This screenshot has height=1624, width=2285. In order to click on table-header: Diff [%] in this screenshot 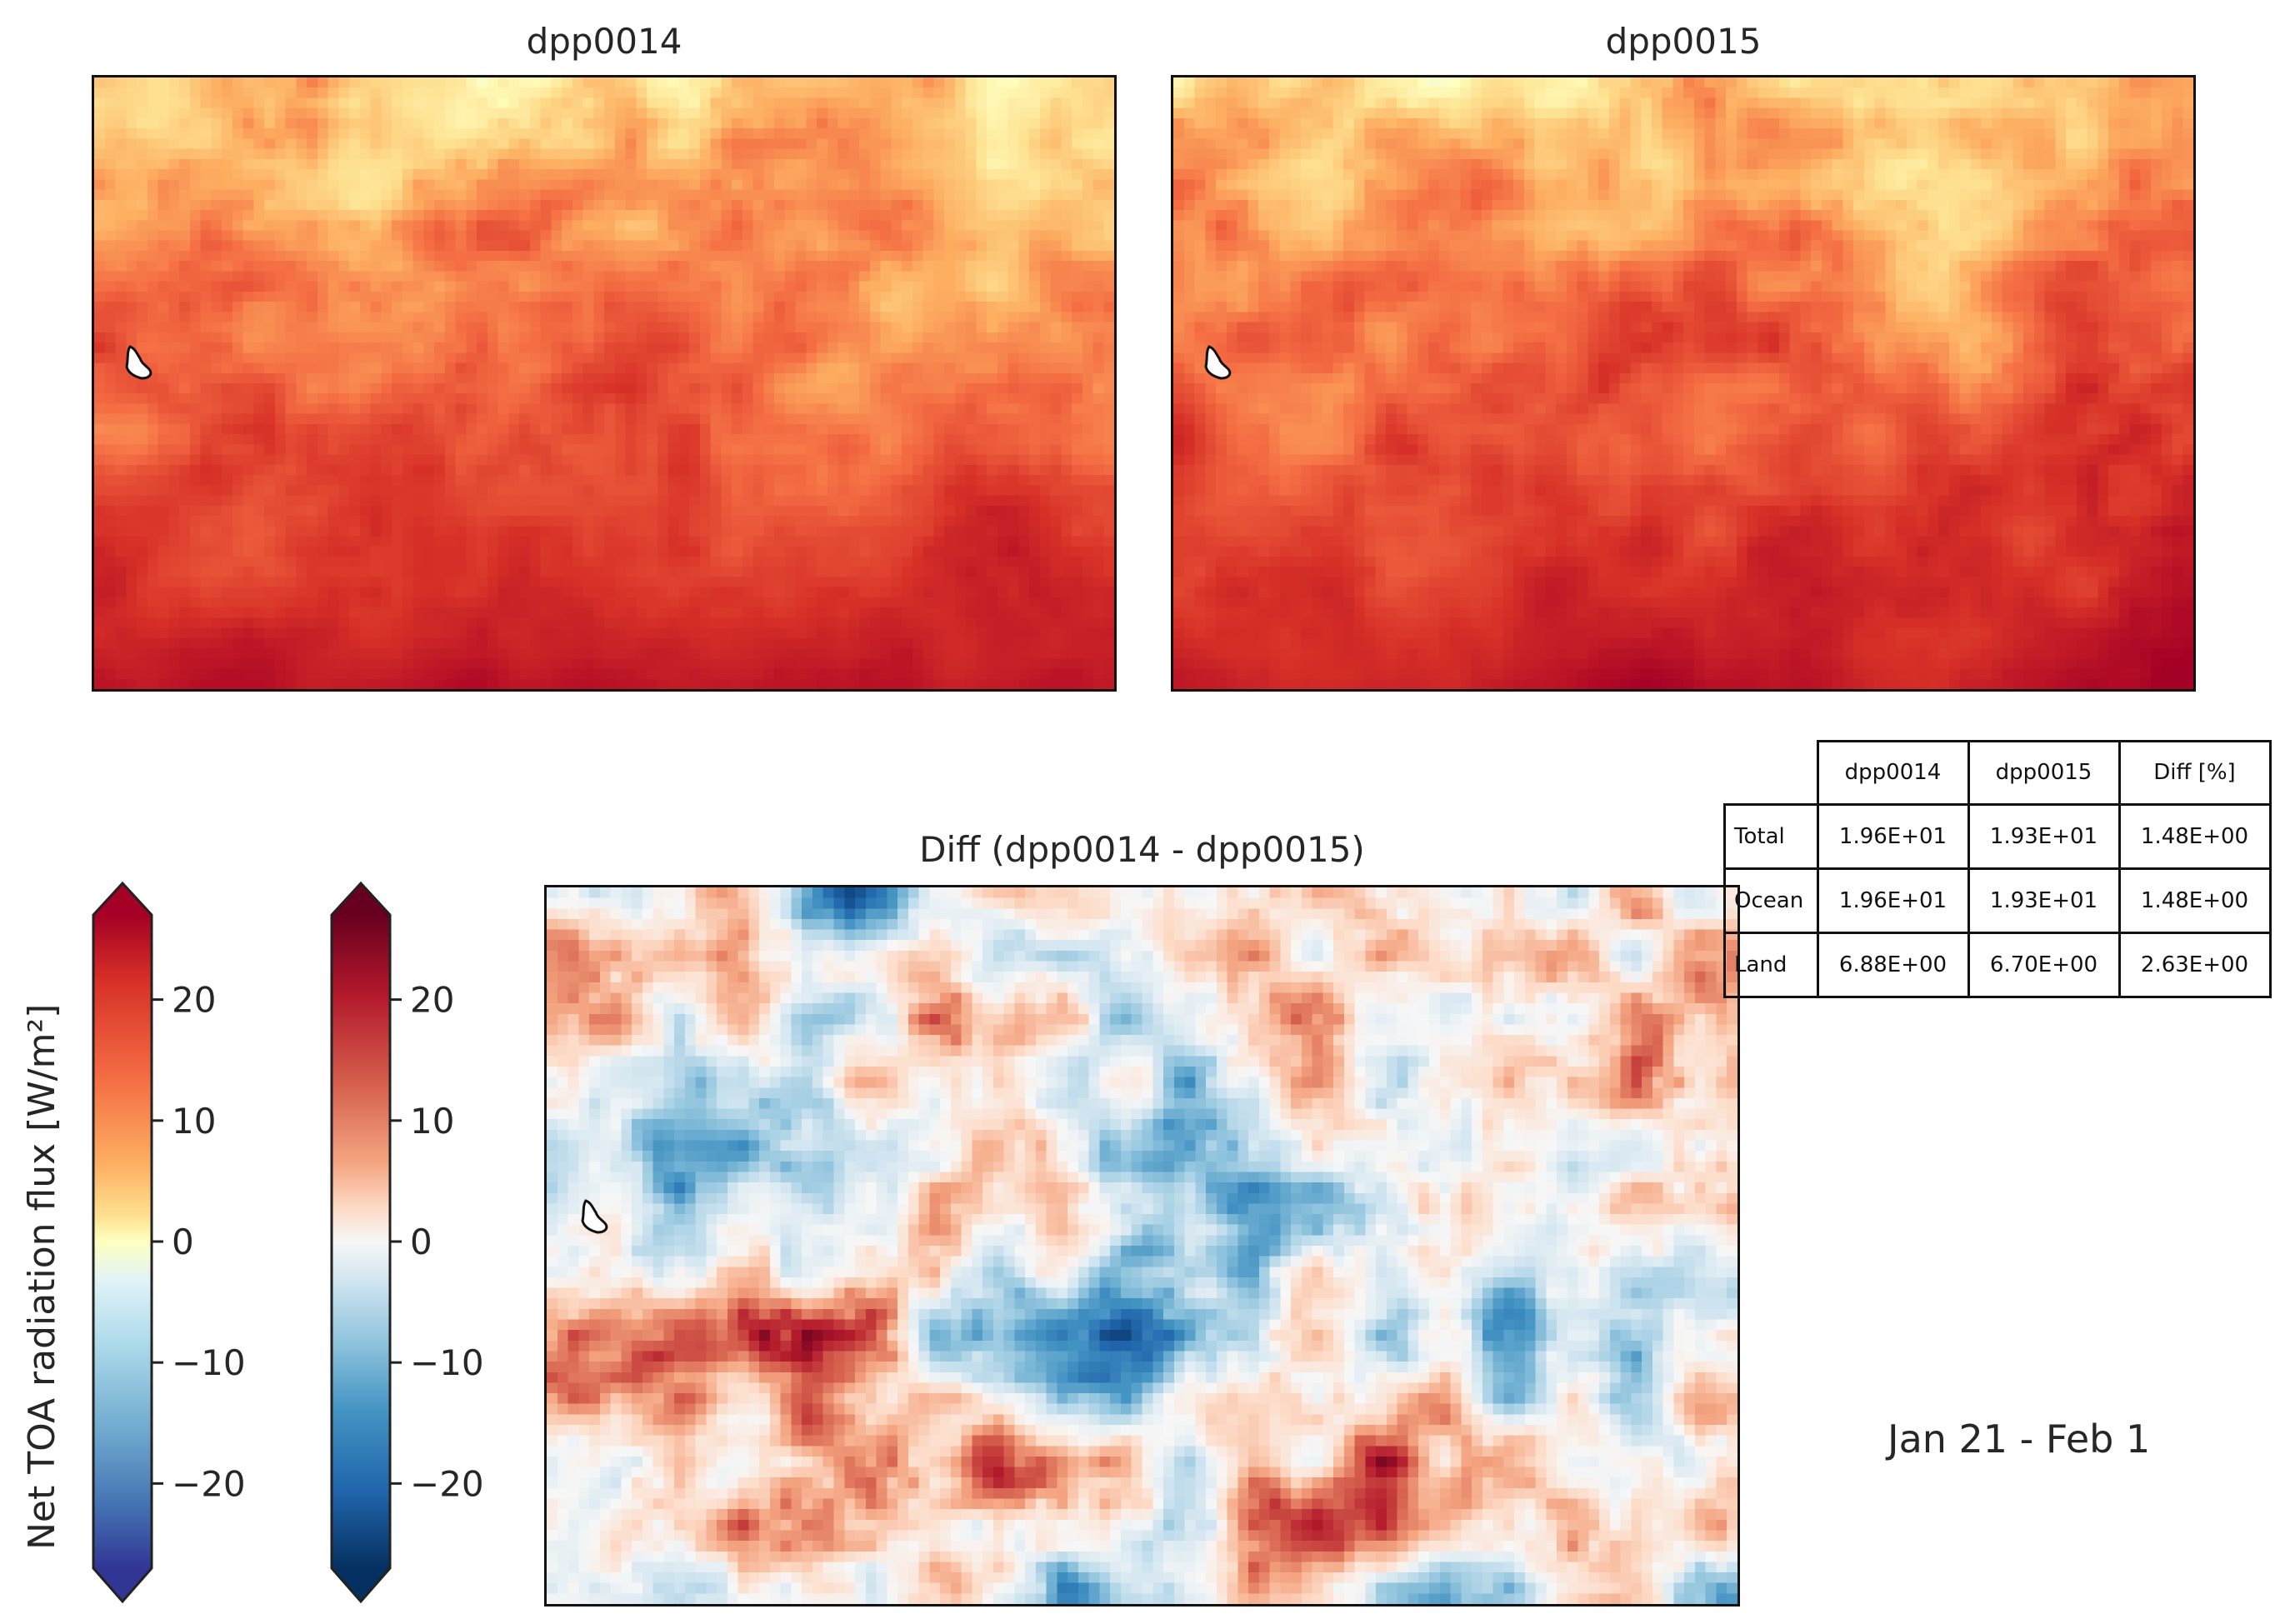, I will do `click(2195, 773)`.